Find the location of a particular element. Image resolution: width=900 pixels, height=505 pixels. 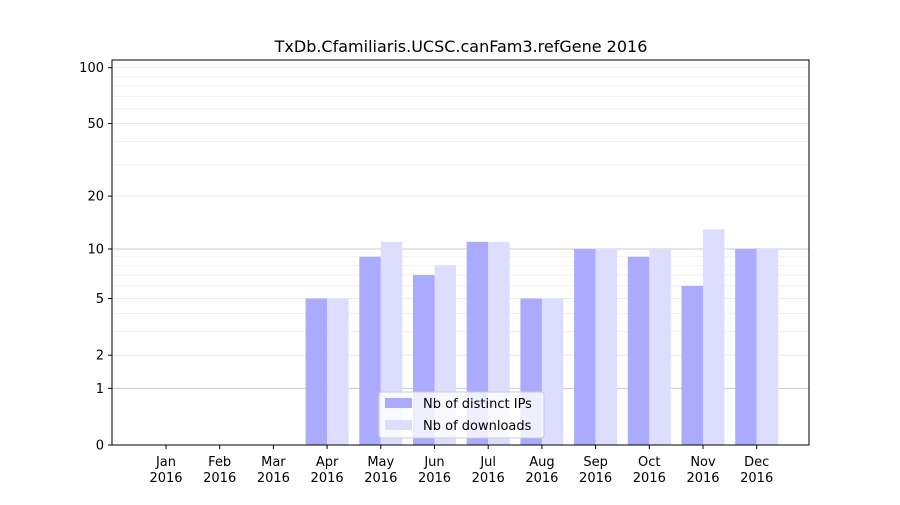

x-tick-label-month: May is located at coordinates (380, 462).